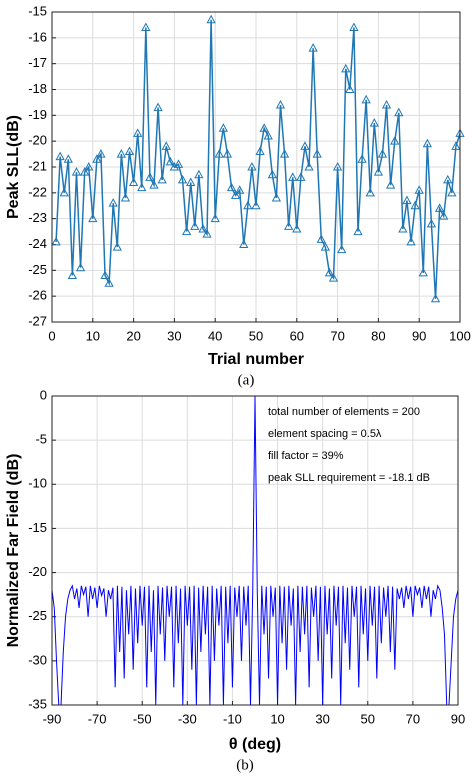 The height and width of the screenshot is (777, 474). What do you see at coordinates (133, 335) in the screenshot?
I see `x-tick-label: 20` at bounding box center [133, 335].